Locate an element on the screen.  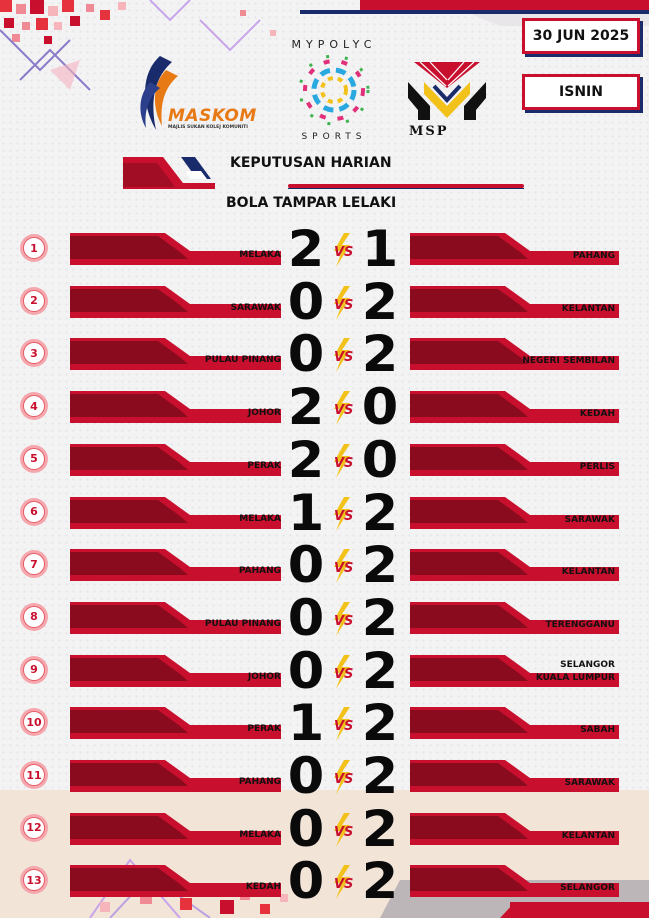
svg-text: MYPOLYC is located at coordinates (334, 44).